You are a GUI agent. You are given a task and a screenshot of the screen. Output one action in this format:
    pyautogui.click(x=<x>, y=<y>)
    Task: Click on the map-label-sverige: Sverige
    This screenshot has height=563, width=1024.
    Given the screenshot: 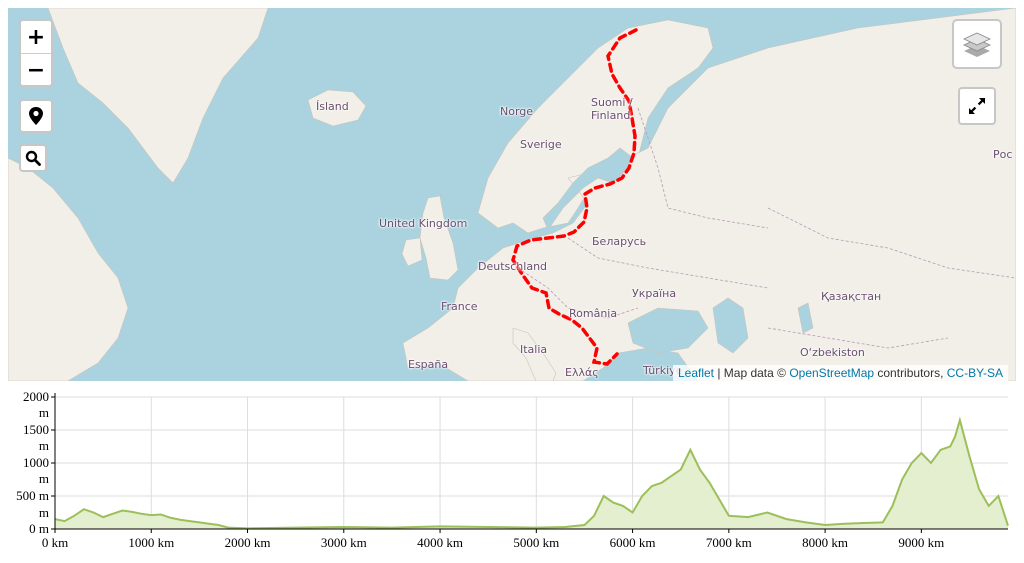 What is the action you would take?
    pyautogui.click(x=541, y=144)
    